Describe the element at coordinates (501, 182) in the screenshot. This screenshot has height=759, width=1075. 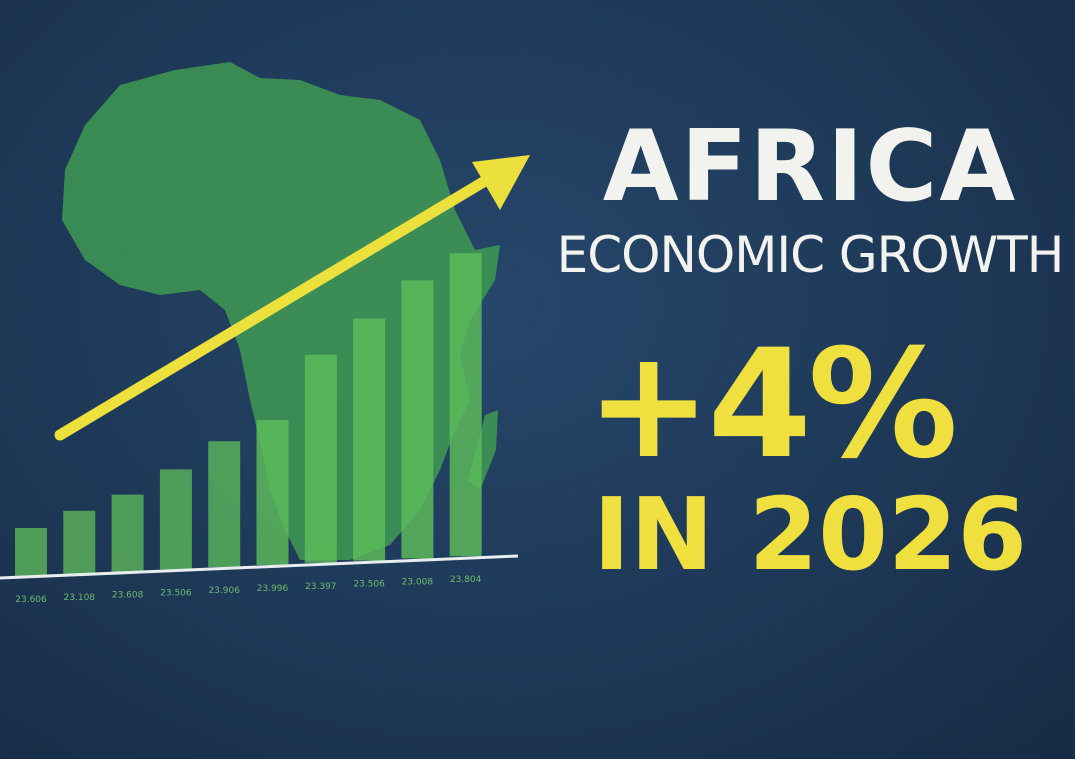
I see `trend-arrow-icon` at that location.